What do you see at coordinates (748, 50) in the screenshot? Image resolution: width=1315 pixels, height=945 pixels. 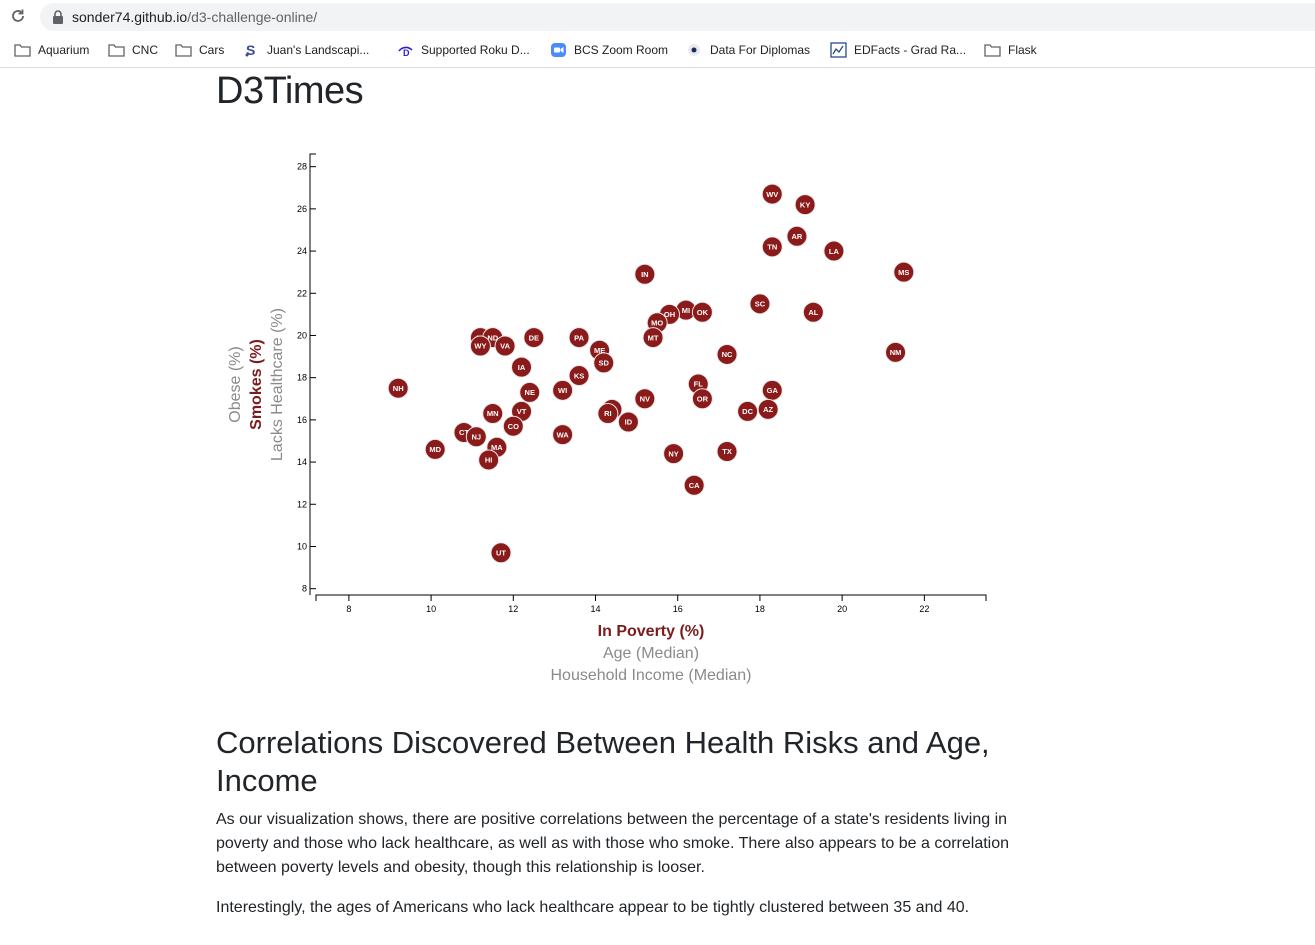 I see `bookmark-data-for-diplomas: Data For Diplomas` at bounding box center [748, 50].